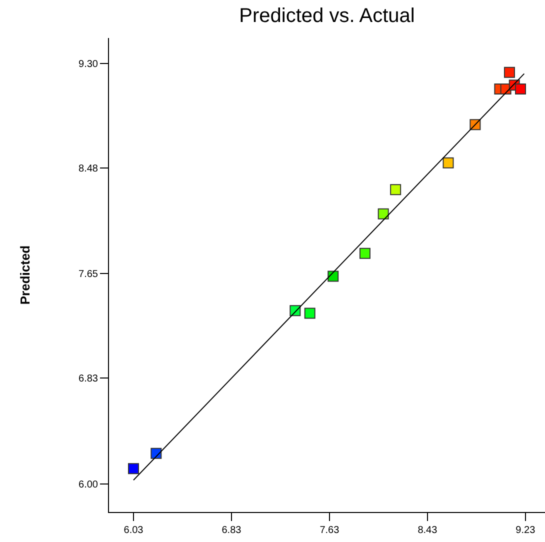 Image resolution: width=545 pixels, height=542 pixels. I want to click on x-tick-label: 7.63, so click(330, 530).